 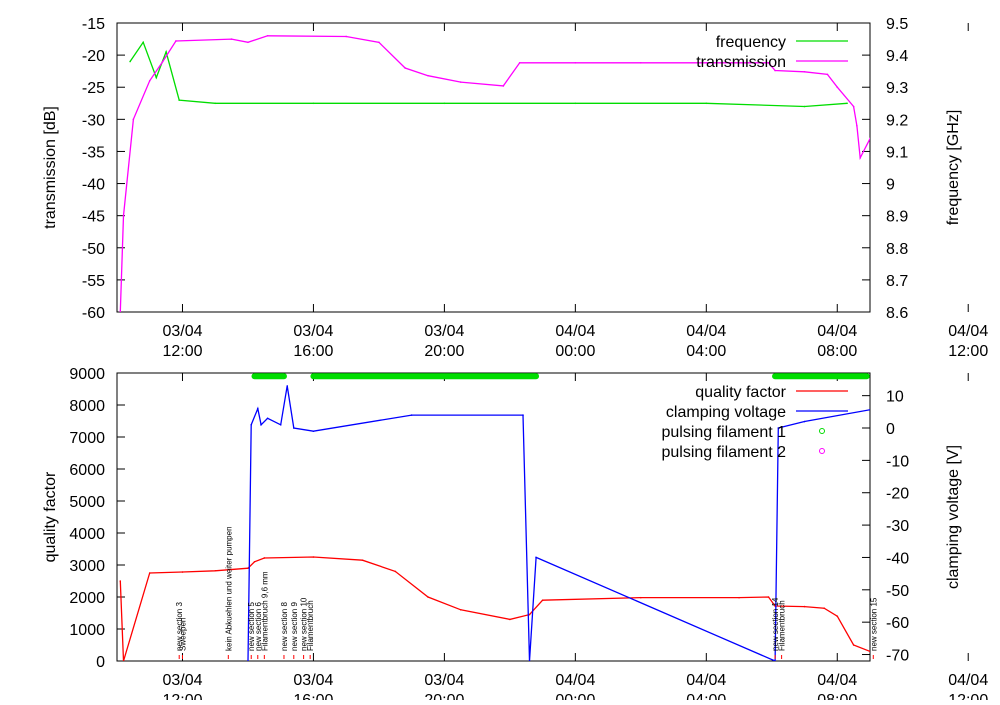 What do you see at coordinates (182, 634) in the screenshot?
I see `annotation-label: Sweepen` at bounding box center [182, 634].